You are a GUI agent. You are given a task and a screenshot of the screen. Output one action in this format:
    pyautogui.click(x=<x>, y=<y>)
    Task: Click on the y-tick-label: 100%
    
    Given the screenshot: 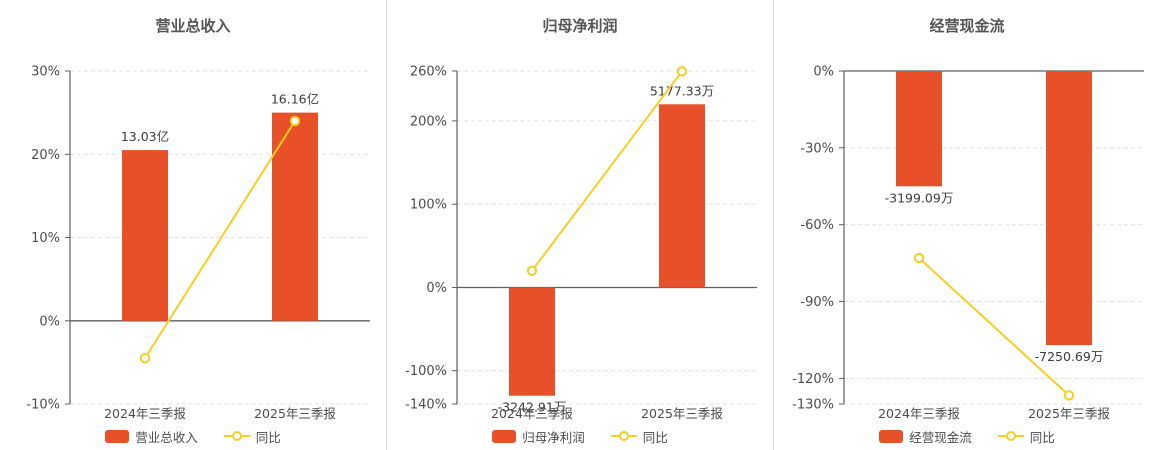 What is the action you would take?
    pyautogui.click(x=428, y=205)
    